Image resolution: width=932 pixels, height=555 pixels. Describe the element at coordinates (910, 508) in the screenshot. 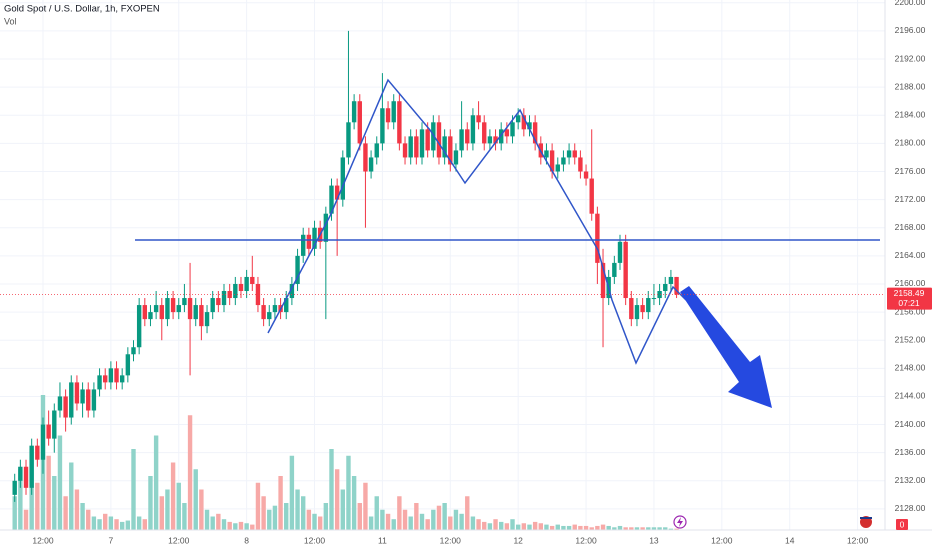

I see `y-tick-label: 2128.00` at that location.